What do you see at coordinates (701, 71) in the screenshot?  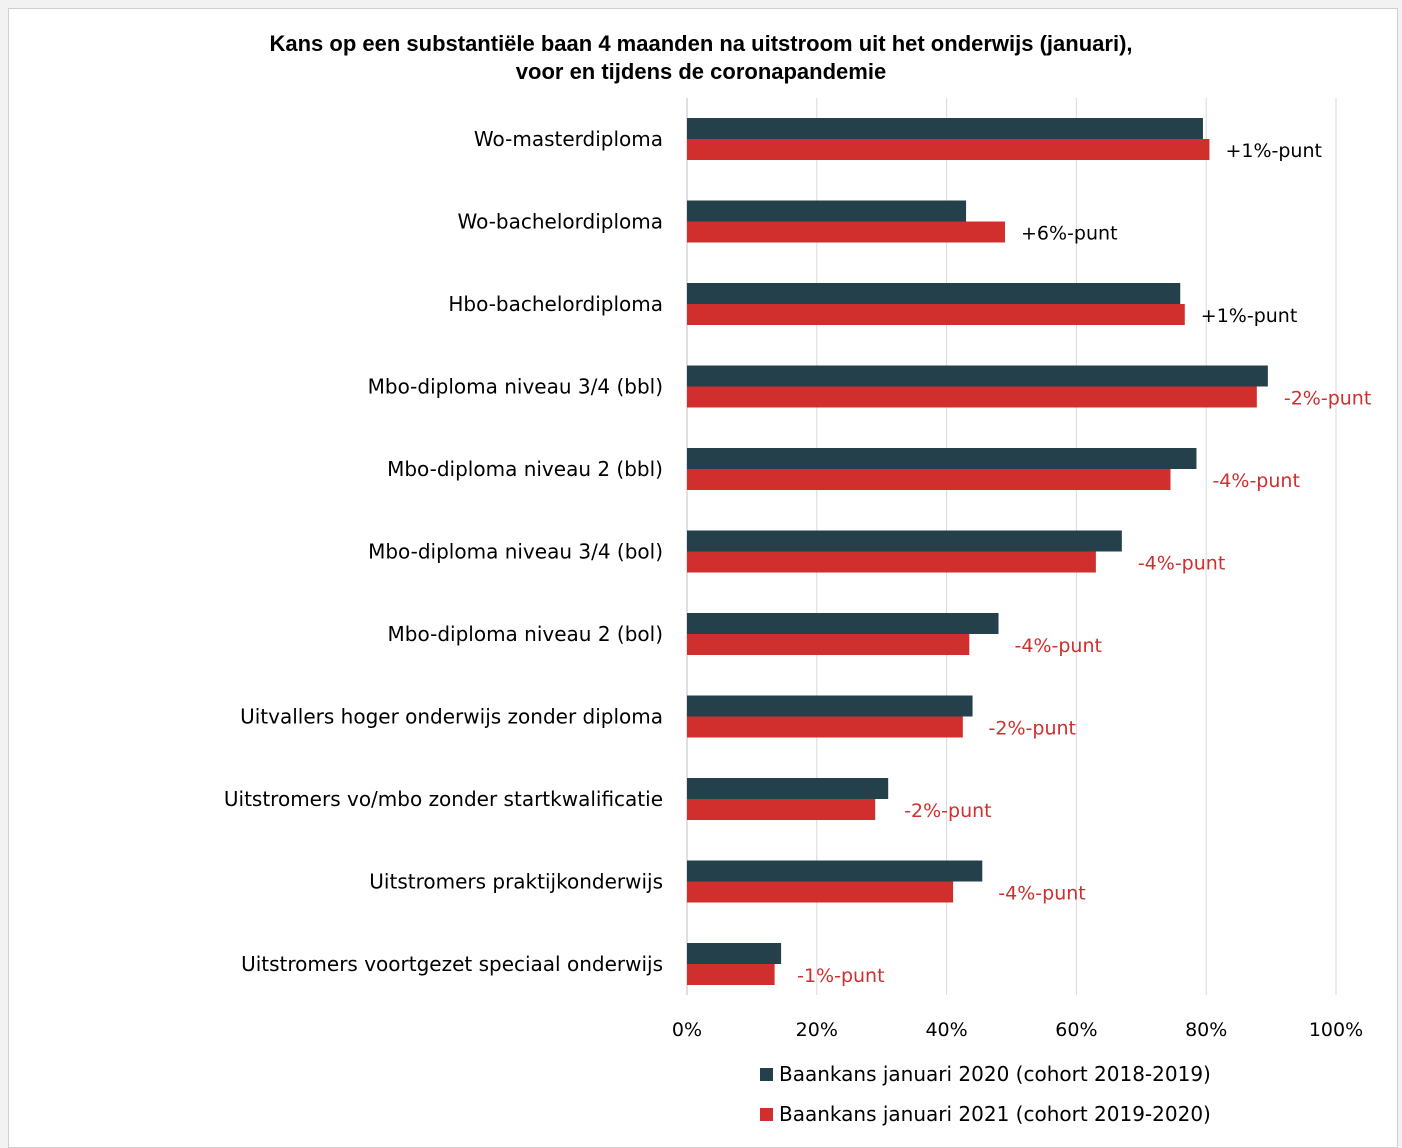 I see `chart-title-line-2: voor en tijdens de coronapandemie` at bounding box center [701, 71].